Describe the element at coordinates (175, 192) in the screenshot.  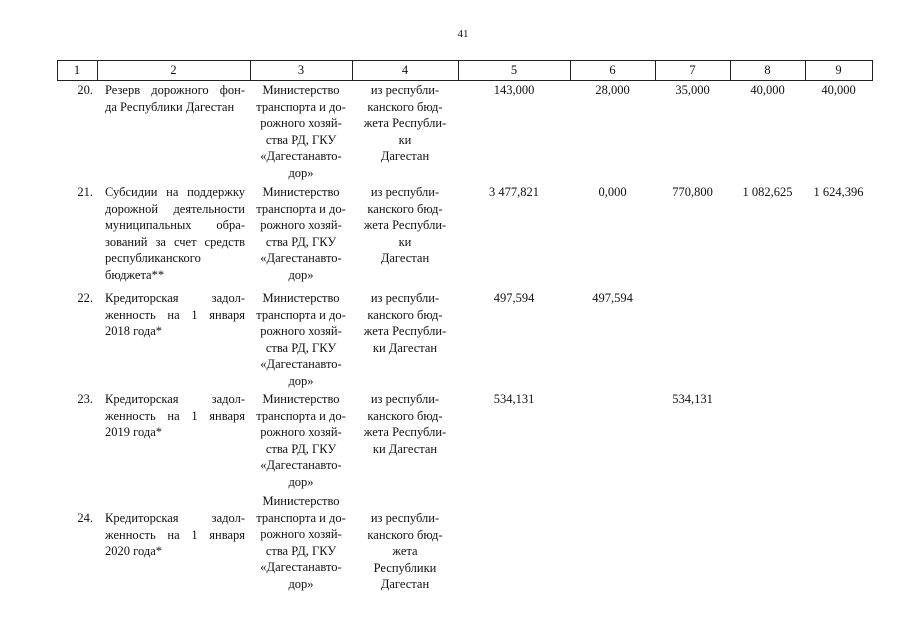
I see `cell-line: Субсидии на поддержку` at that location.